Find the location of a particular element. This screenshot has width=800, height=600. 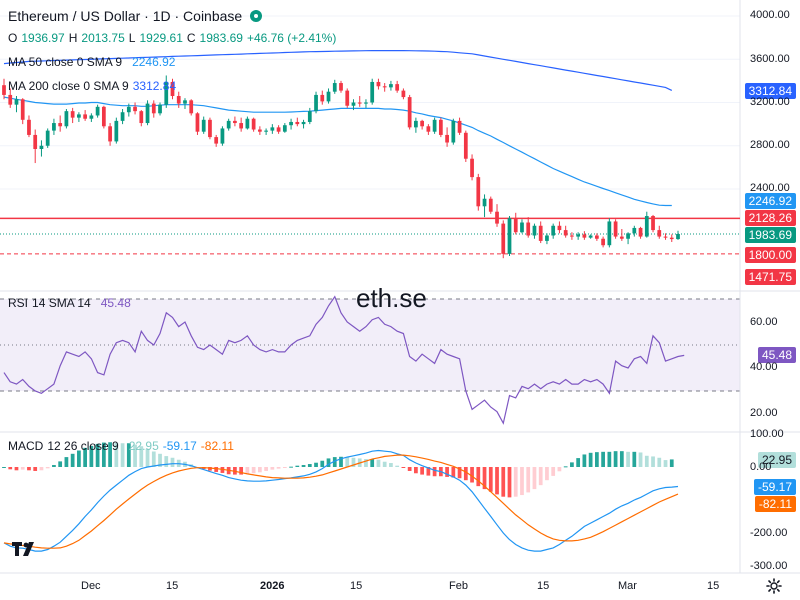

open-value: 1936.97 is located at coordinates (43, 38).